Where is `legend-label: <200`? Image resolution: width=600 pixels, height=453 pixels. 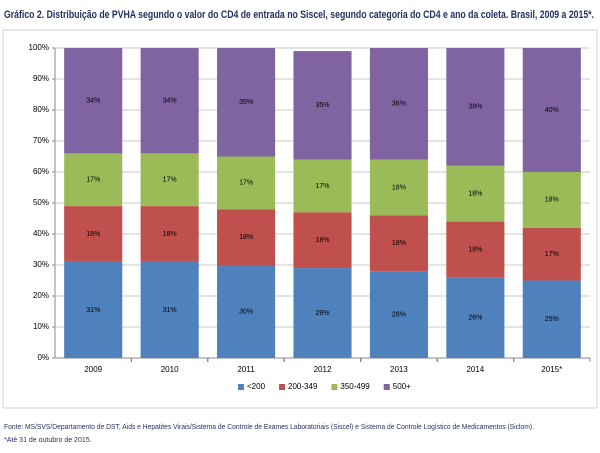 legend-label: <200 is located at coordinates (256, 386).